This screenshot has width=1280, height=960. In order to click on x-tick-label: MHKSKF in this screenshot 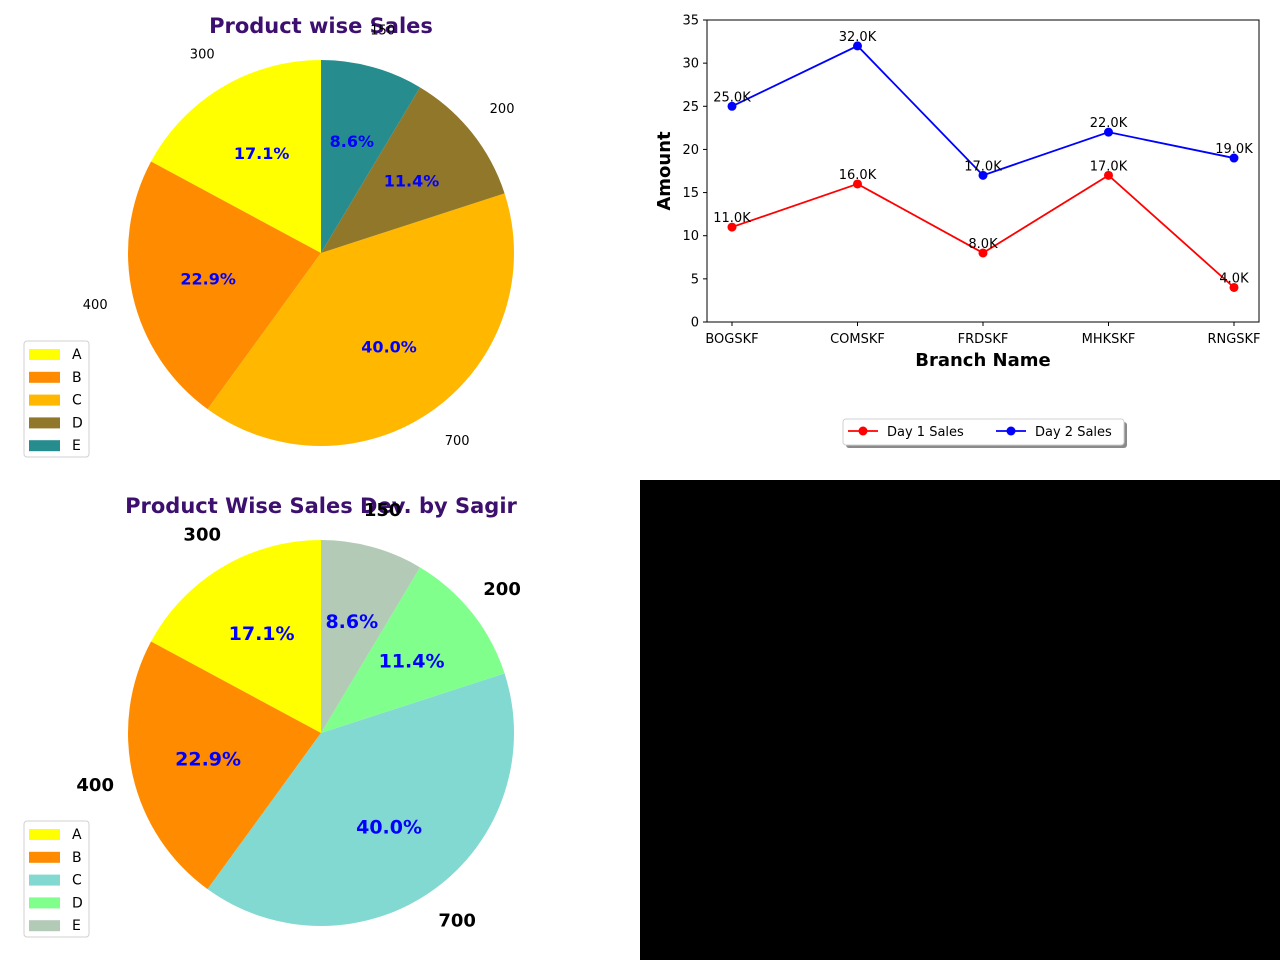, I will do `click(1109, 339)`.